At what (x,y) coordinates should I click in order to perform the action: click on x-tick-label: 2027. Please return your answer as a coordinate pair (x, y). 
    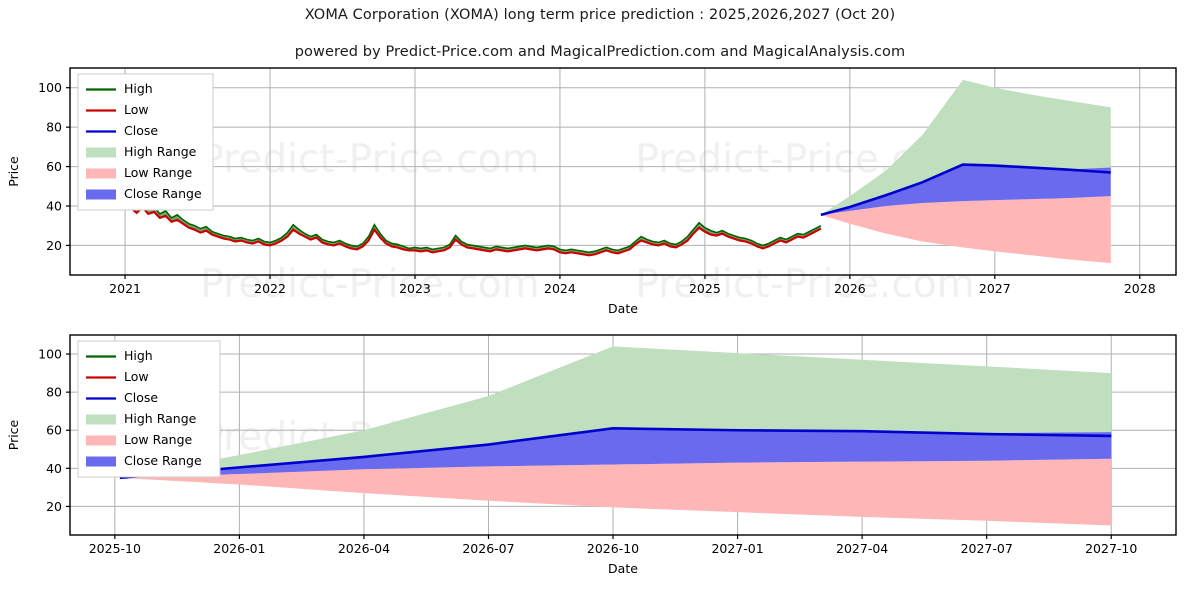
    Looking at the image, I should click on (995, 288).